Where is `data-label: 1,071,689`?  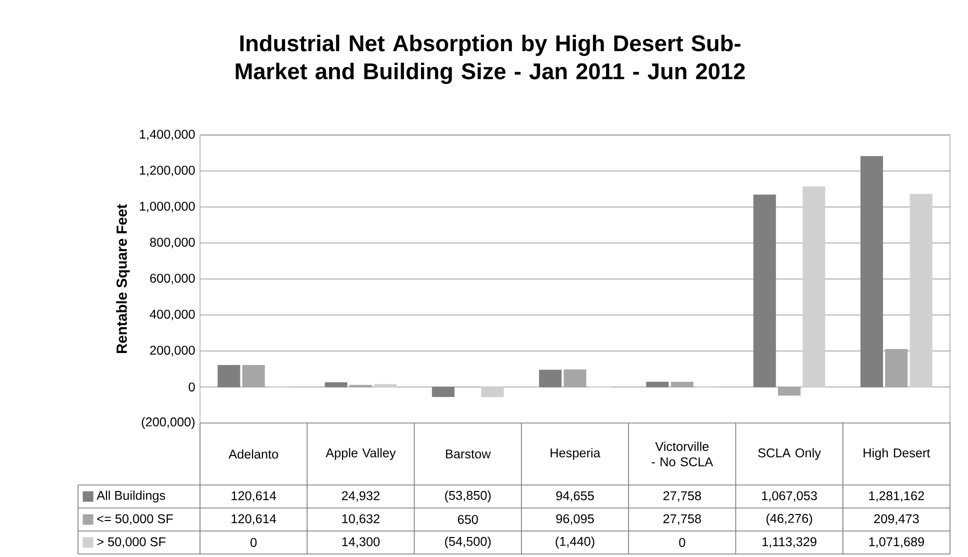
data-label: 1,071,689 is located at coordinates (896, 542).